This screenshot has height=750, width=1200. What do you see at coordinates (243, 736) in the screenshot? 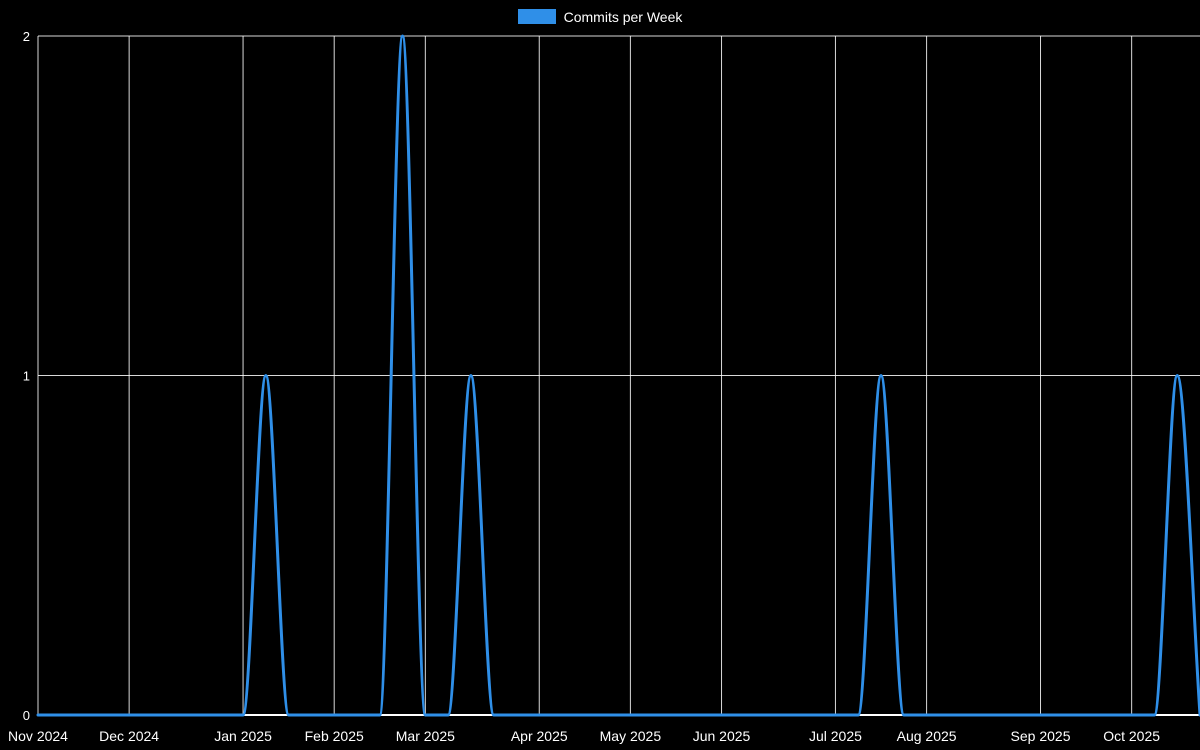
I see `x-tick-label: Jan 2025` at bounding box center [243, 736].